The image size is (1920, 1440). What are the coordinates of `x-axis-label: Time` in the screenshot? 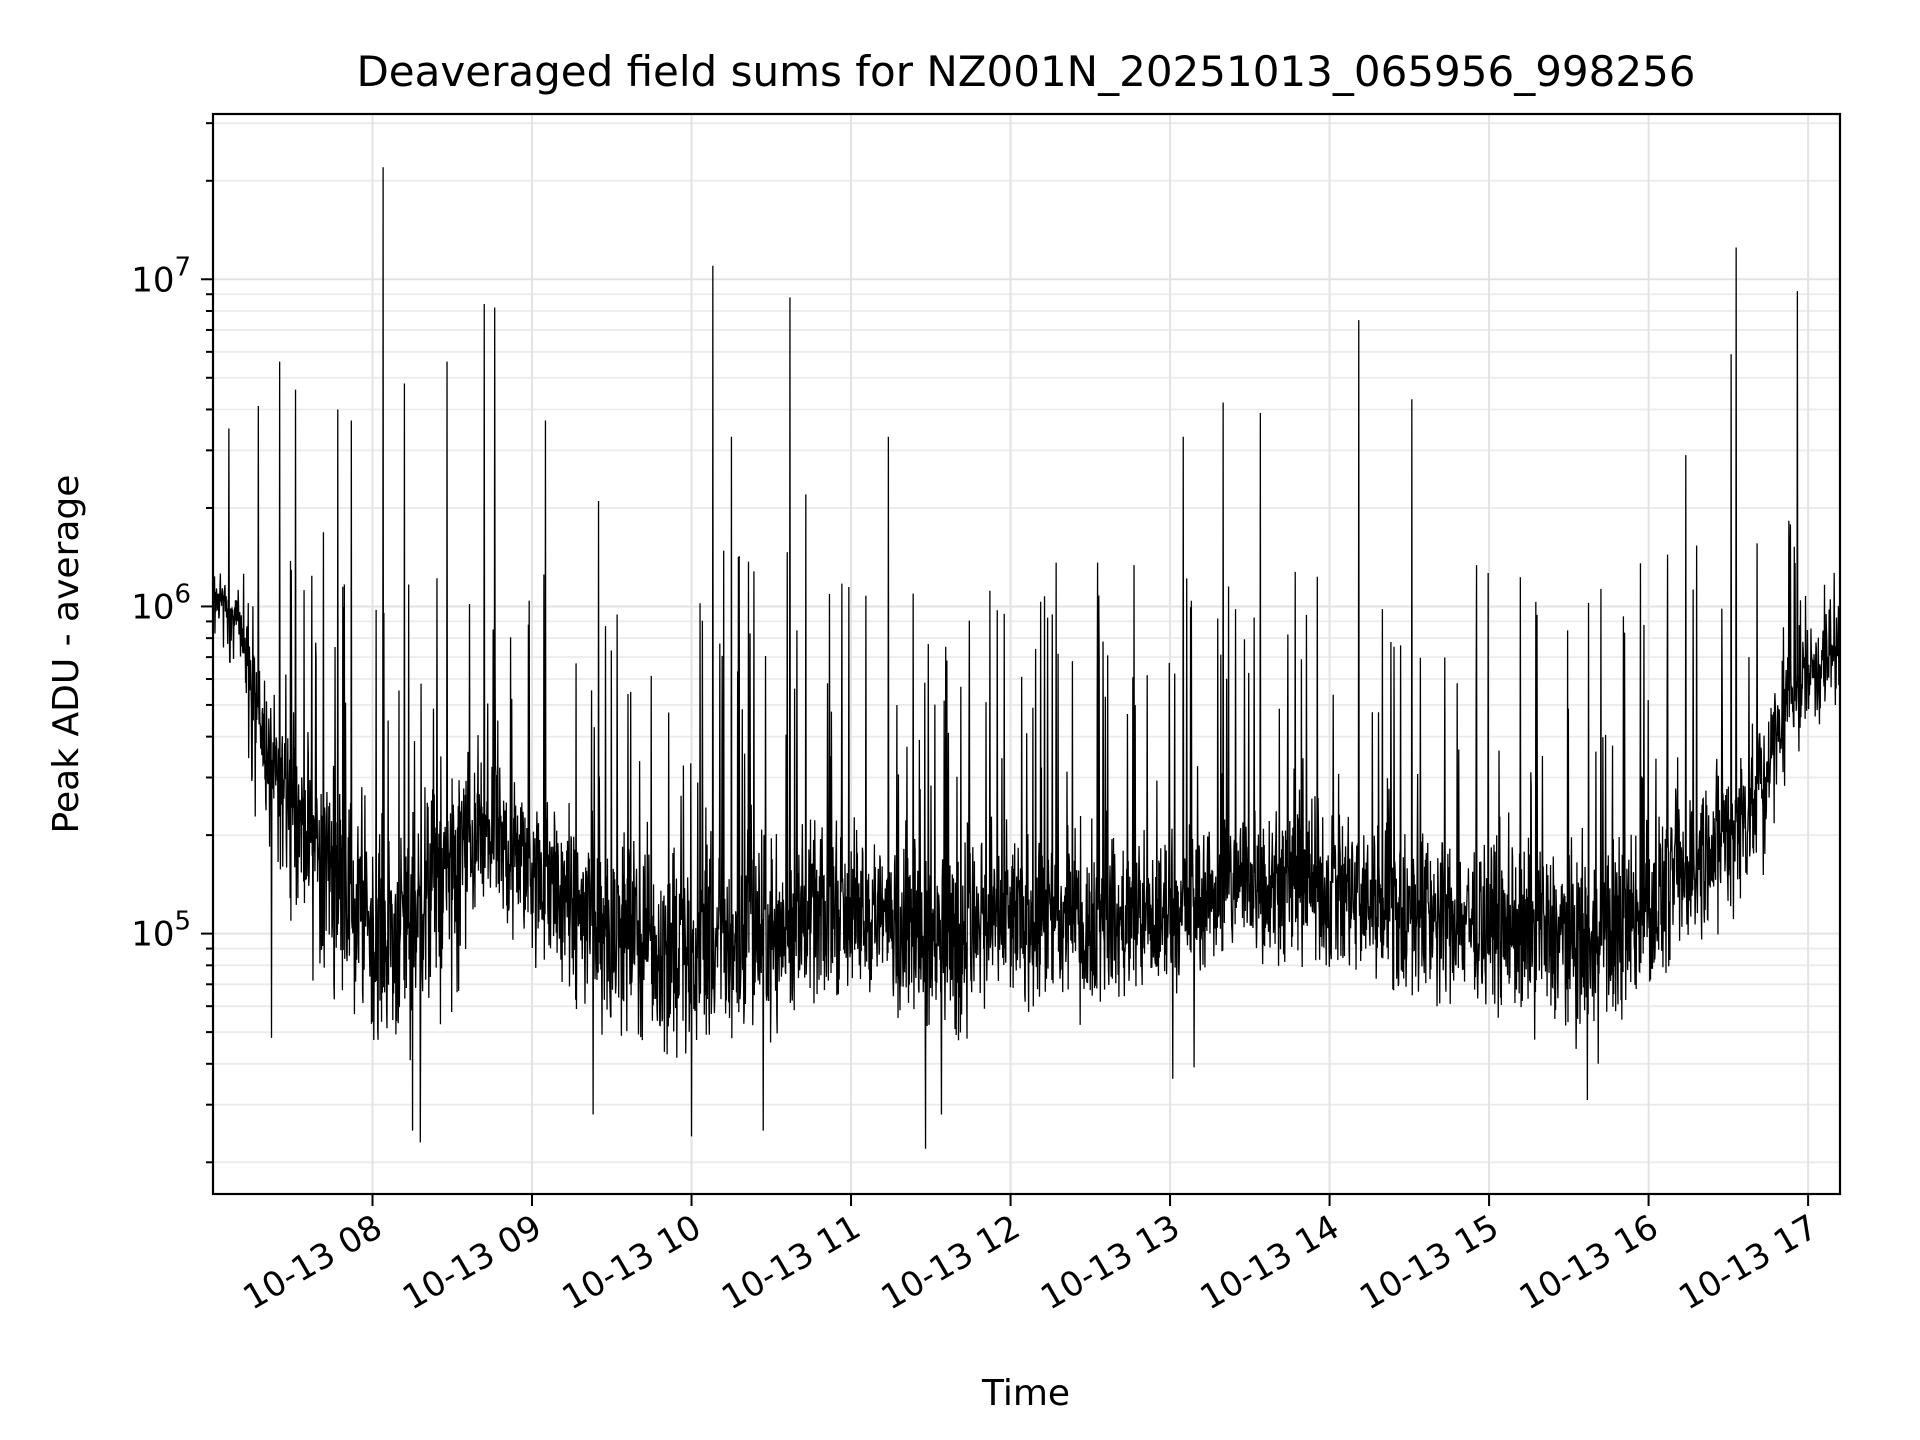 It's located at (1025, 1393).